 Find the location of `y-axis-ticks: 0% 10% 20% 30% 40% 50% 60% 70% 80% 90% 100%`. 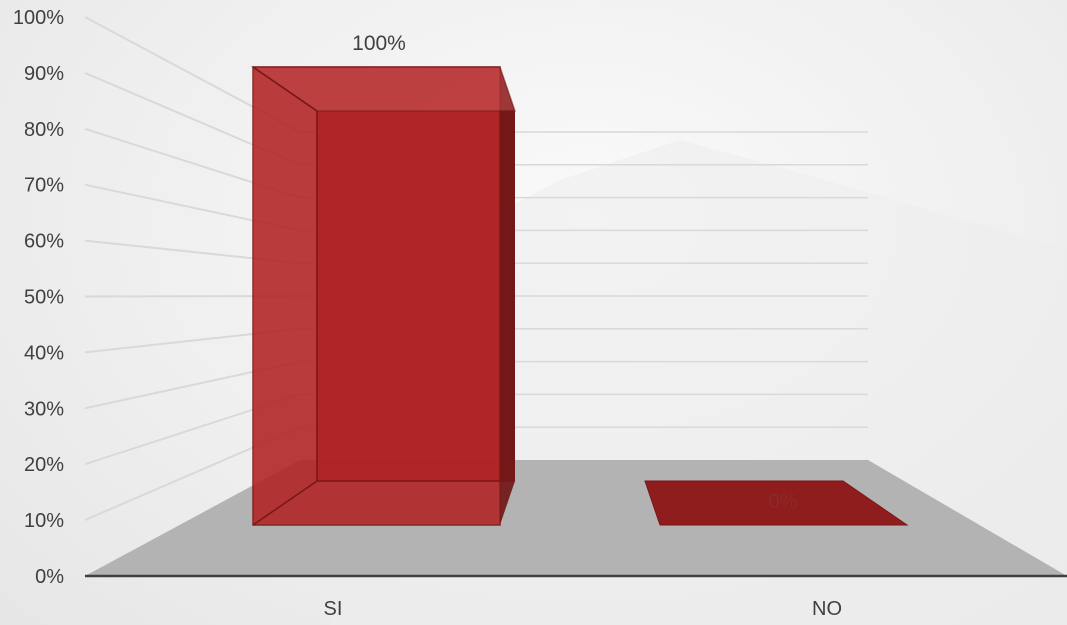

y-axis-ticks: 0% 10% 20% 30% 40% 50% 60% 70% 80% 90% 100% is located at coordinates (38, 297).